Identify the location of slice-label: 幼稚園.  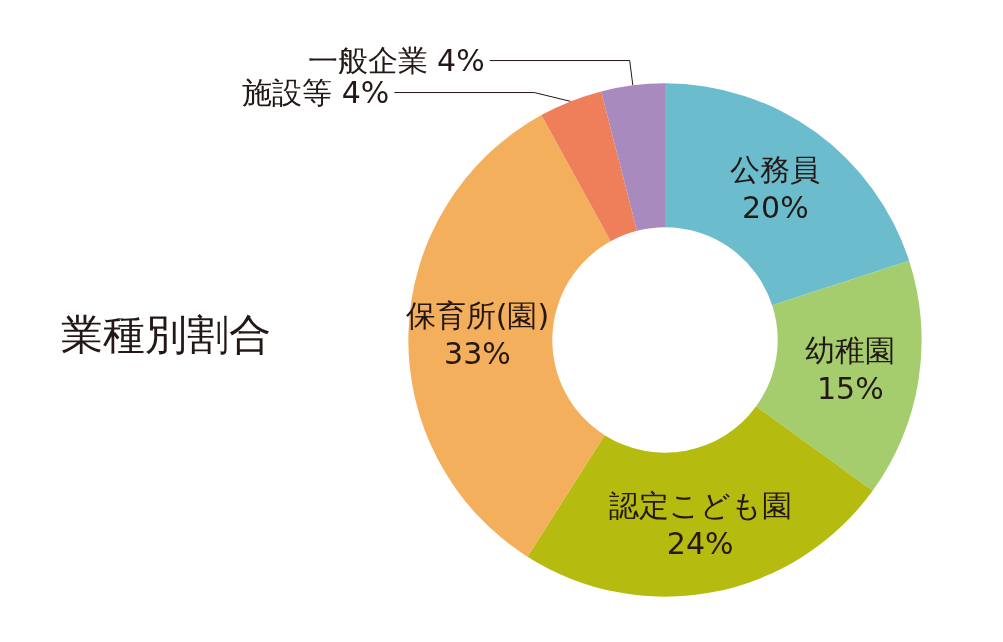
(850, 350).